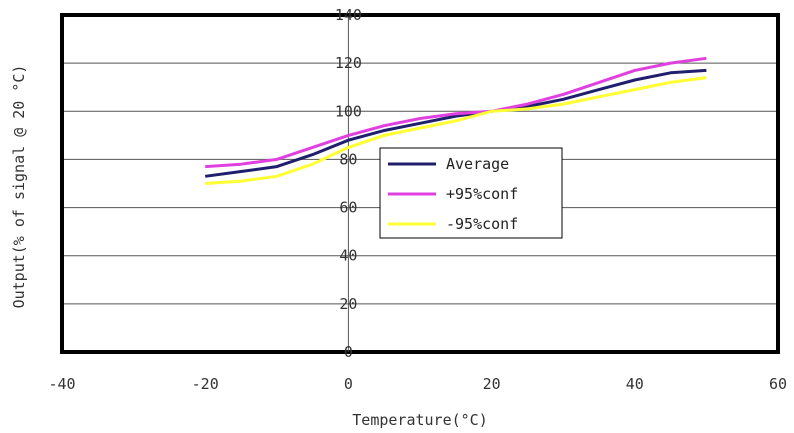 The image size is (794, 433). What do you see at coordinates (348, 159) in the screenshot?
I see `y-tick-label: 80` at bounding box center [348, 159].